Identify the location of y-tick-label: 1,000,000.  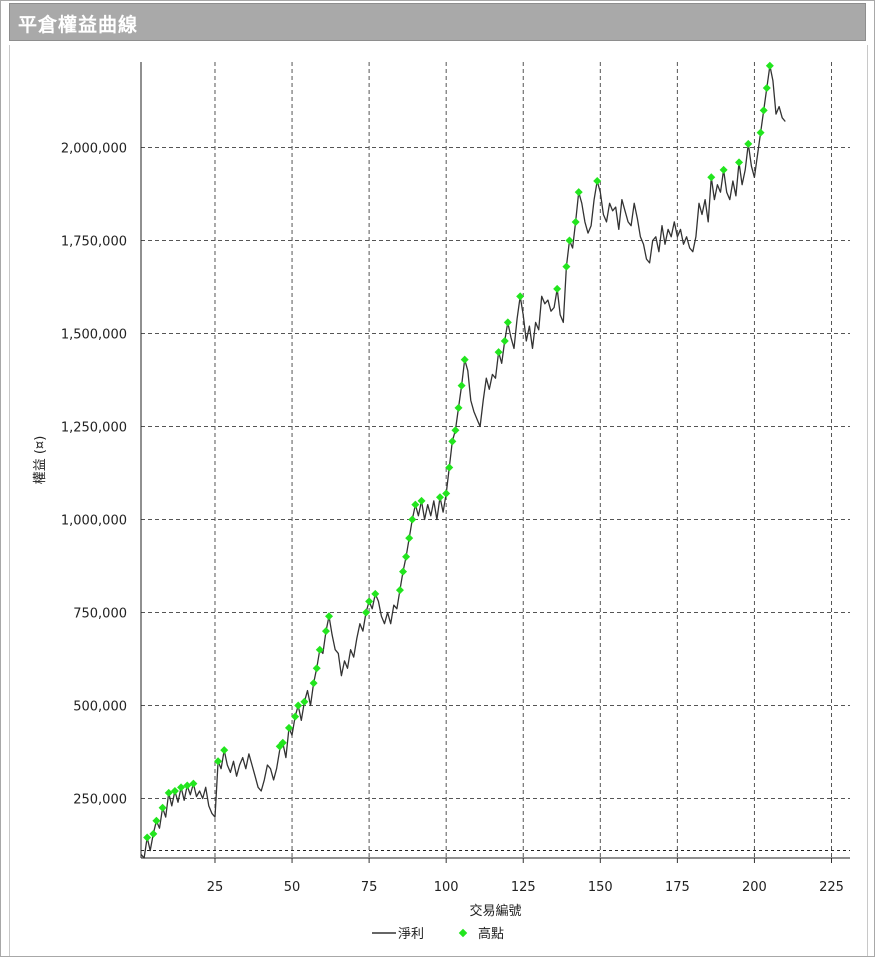
(94, 521).